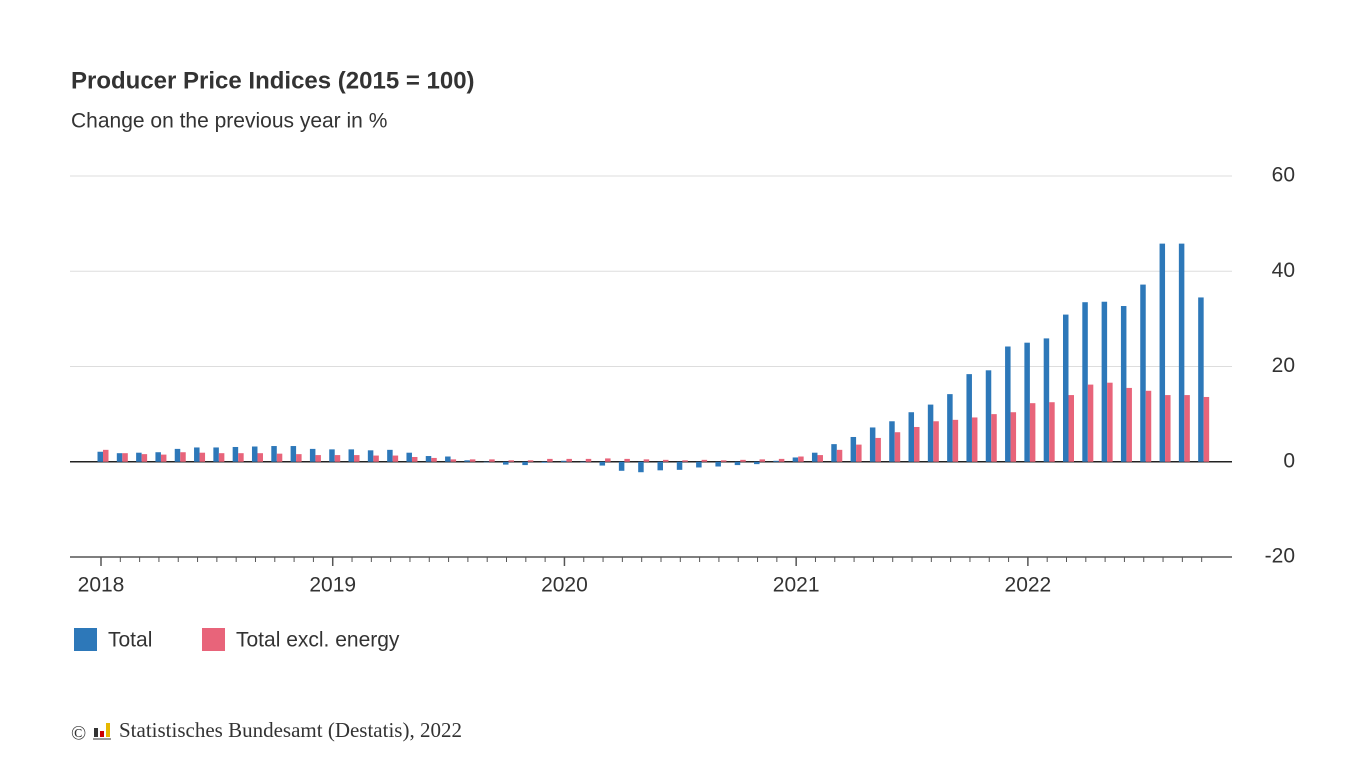 The image size is (1366, 768). Describe the element at coordinates (796, 585) in the screenshot. I see `x-tick-label: 2021` at that location.